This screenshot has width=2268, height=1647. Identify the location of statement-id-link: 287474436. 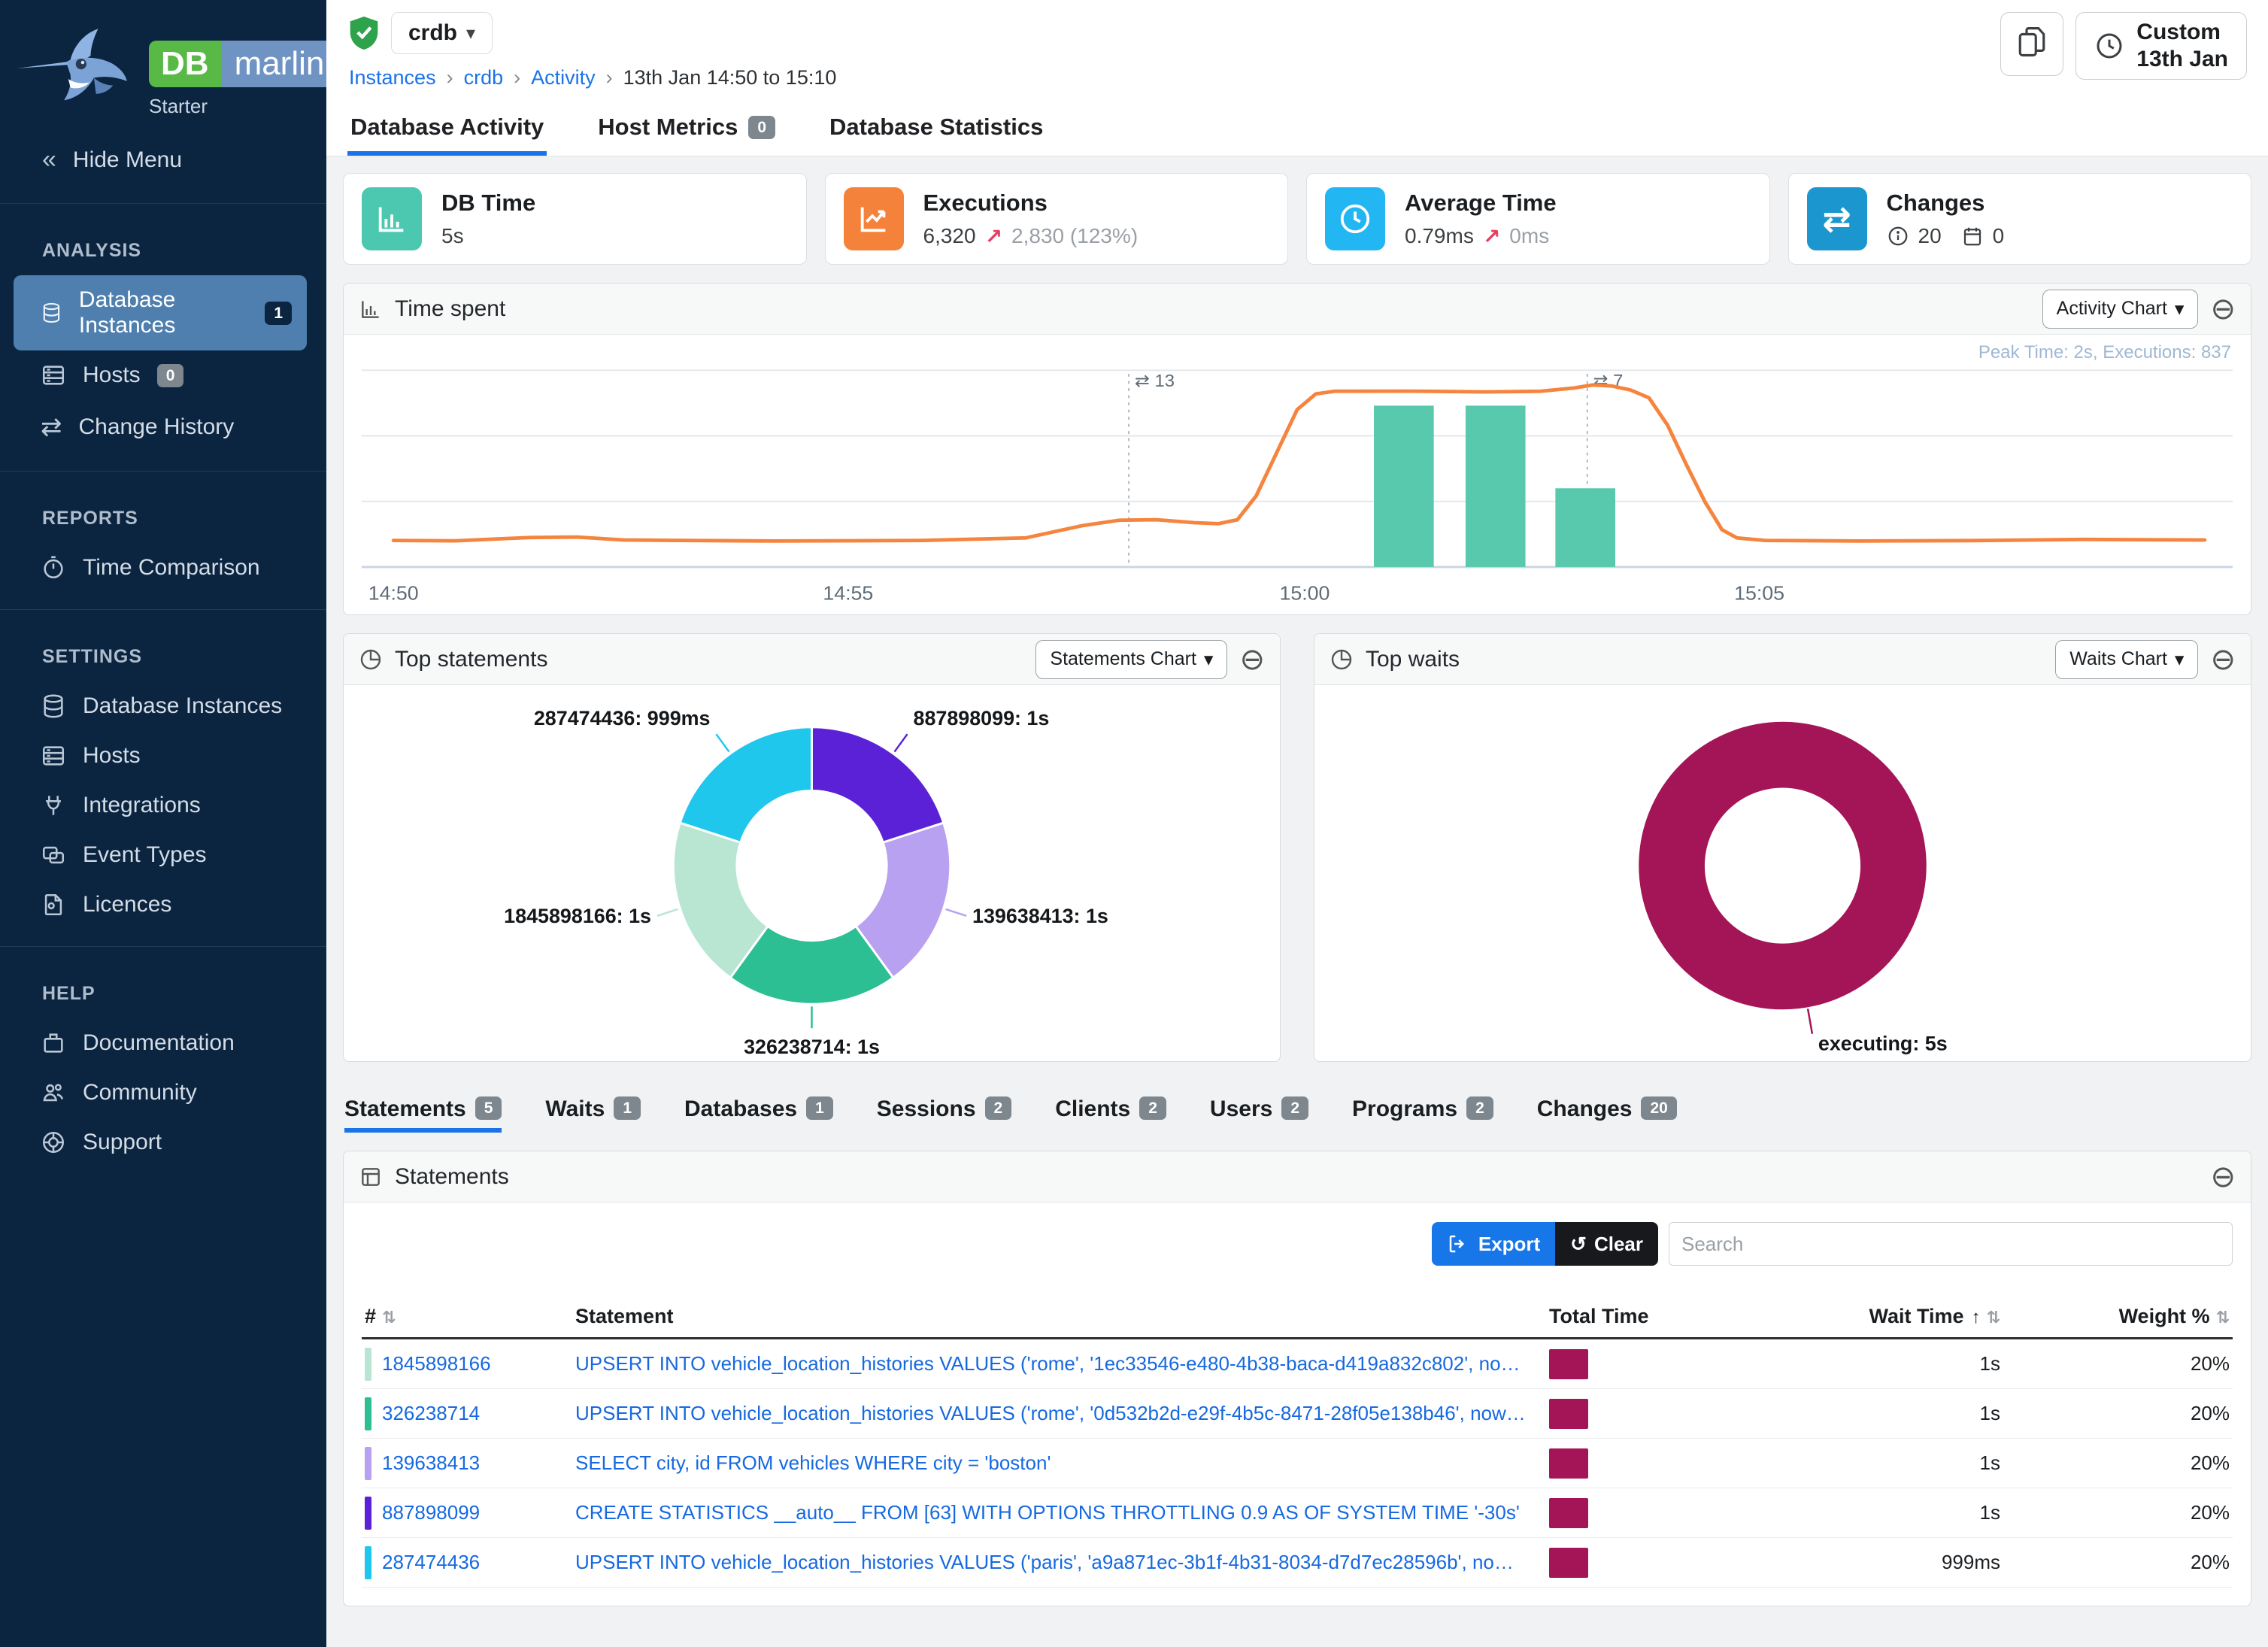
(431, 1562).